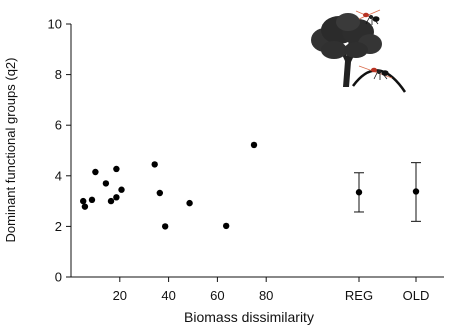 The image size is (463, 332). What do you see at coordinates (368, 17) in the screenshot?
I see `ant-icon-upper` at bounding box center [368, 17].